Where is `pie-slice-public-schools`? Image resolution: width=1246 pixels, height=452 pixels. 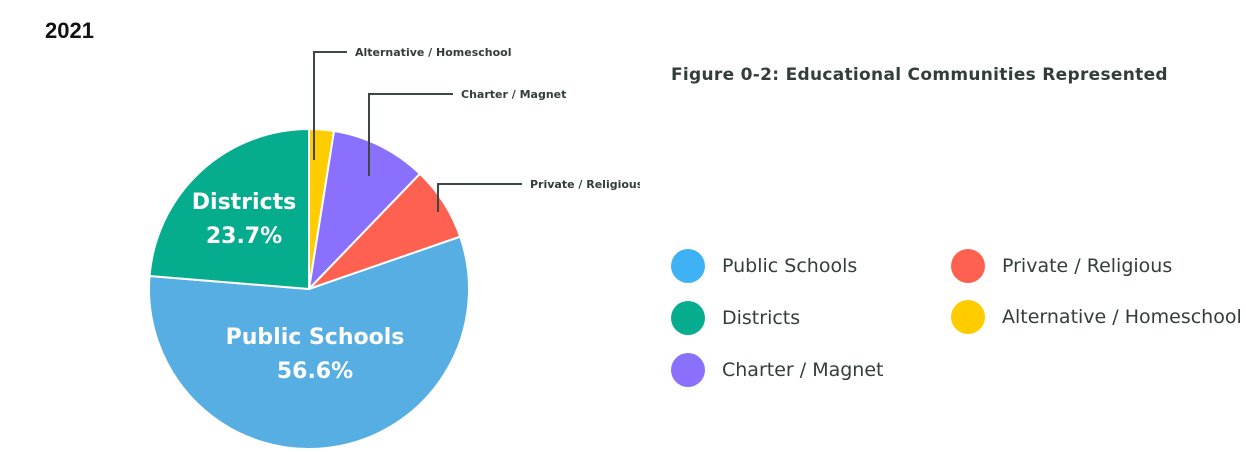
pie-slice-public-schools is located at coordinates (309, 342).